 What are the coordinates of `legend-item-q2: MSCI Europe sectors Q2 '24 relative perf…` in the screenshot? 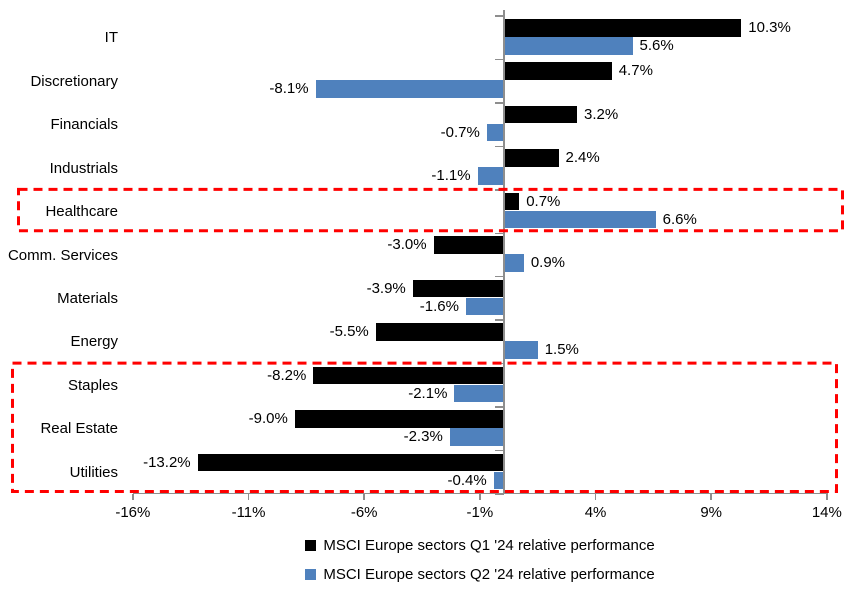 It's located at (480, 574).